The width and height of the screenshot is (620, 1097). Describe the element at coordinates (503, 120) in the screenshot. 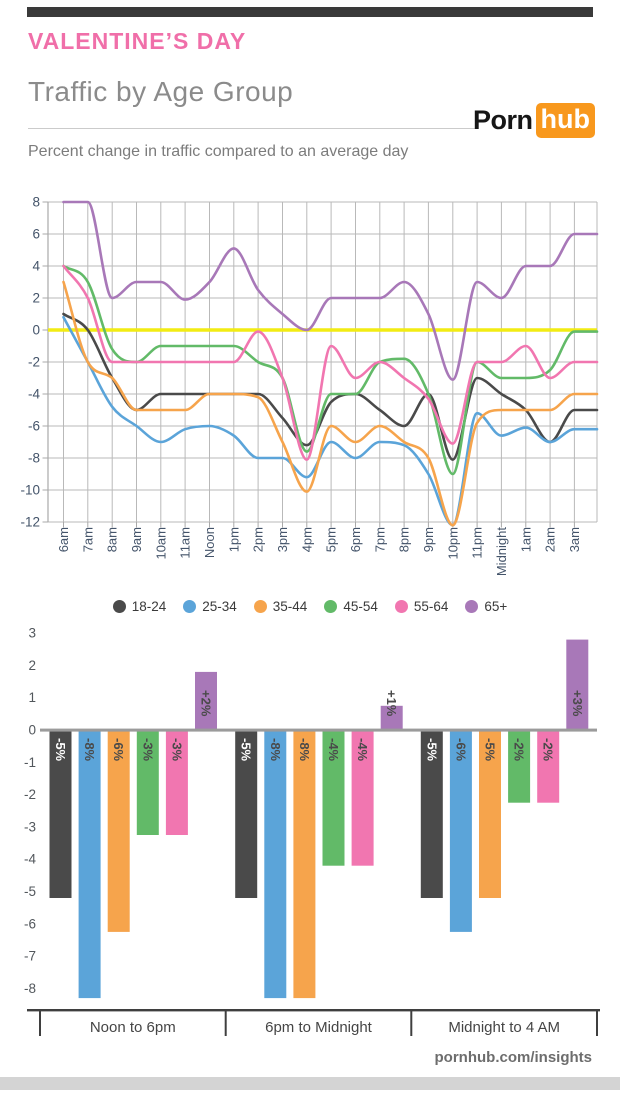

I see `logo-text-porn: Porn` at that location.